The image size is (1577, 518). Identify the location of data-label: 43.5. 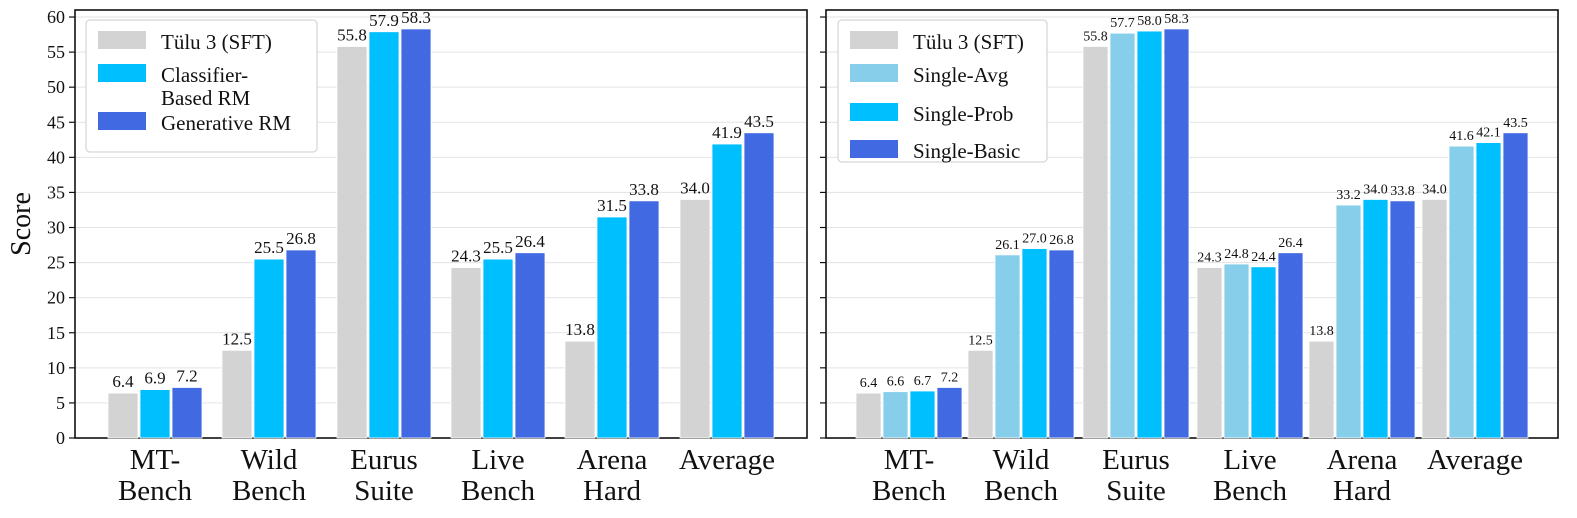
(1515, 123).